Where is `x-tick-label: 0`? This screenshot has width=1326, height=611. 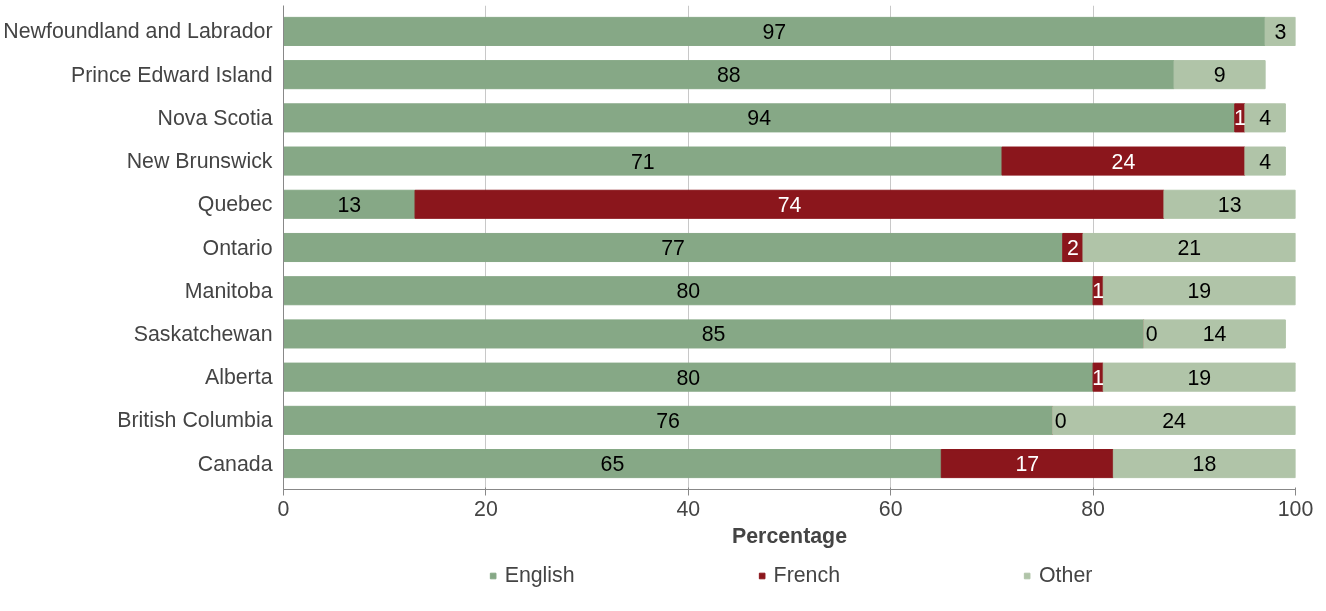 x-tick-label: 0 is located at coordinates (283, 508).